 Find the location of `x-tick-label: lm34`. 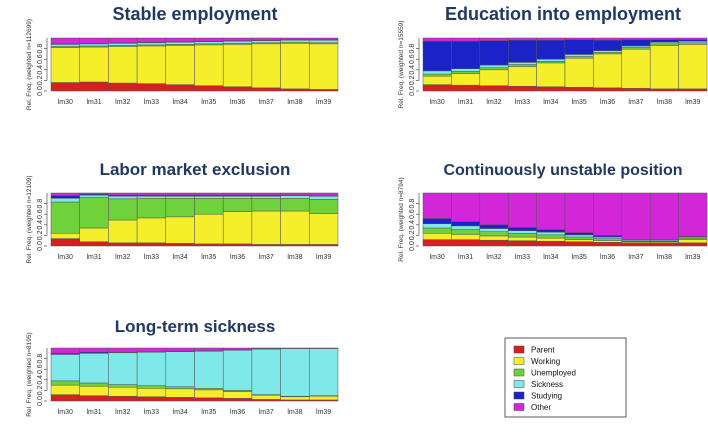

x-tick-label: lm34 is located at coordinates (180, 257).